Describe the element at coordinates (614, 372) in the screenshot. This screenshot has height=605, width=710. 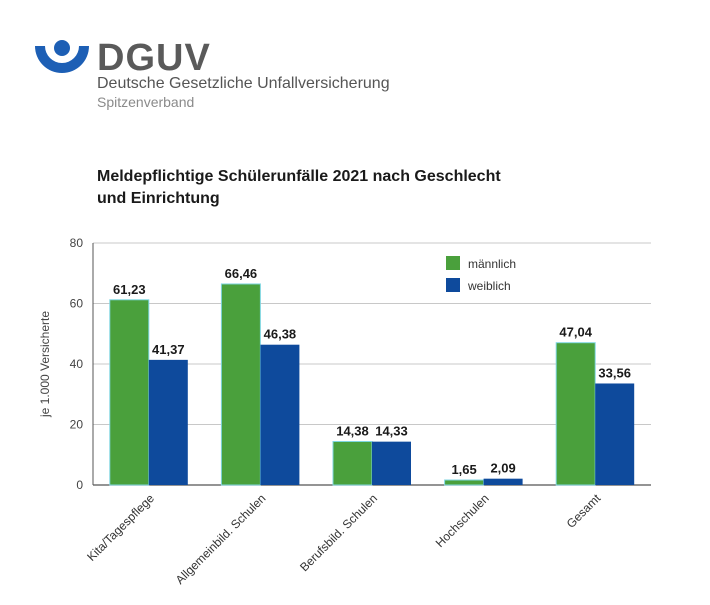
I see `data-label: 33,56` at that location.